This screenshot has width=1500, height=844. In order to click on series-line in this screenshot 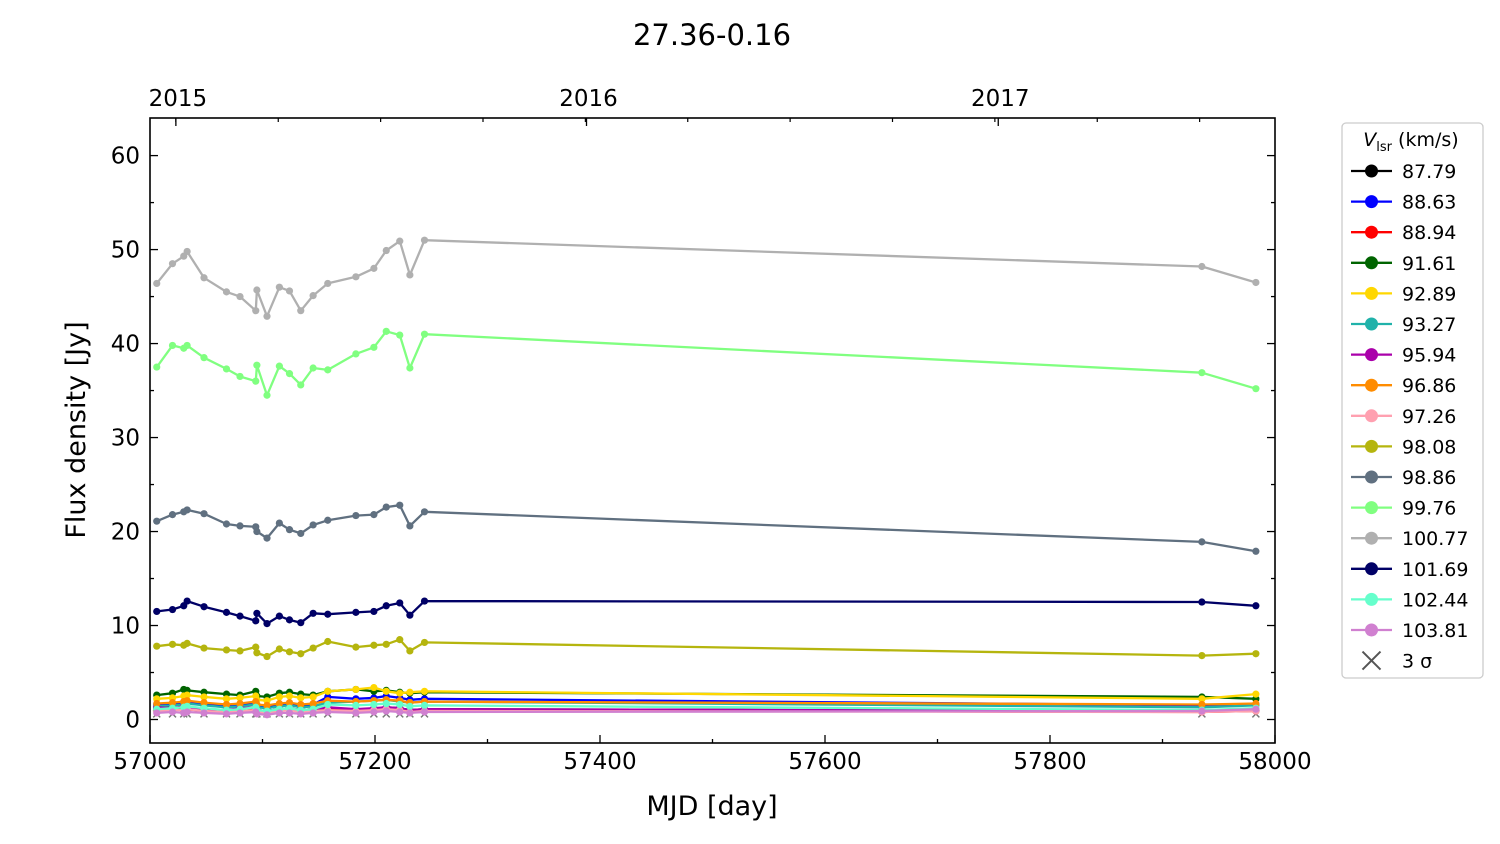, I will do `click(706, 528)`.